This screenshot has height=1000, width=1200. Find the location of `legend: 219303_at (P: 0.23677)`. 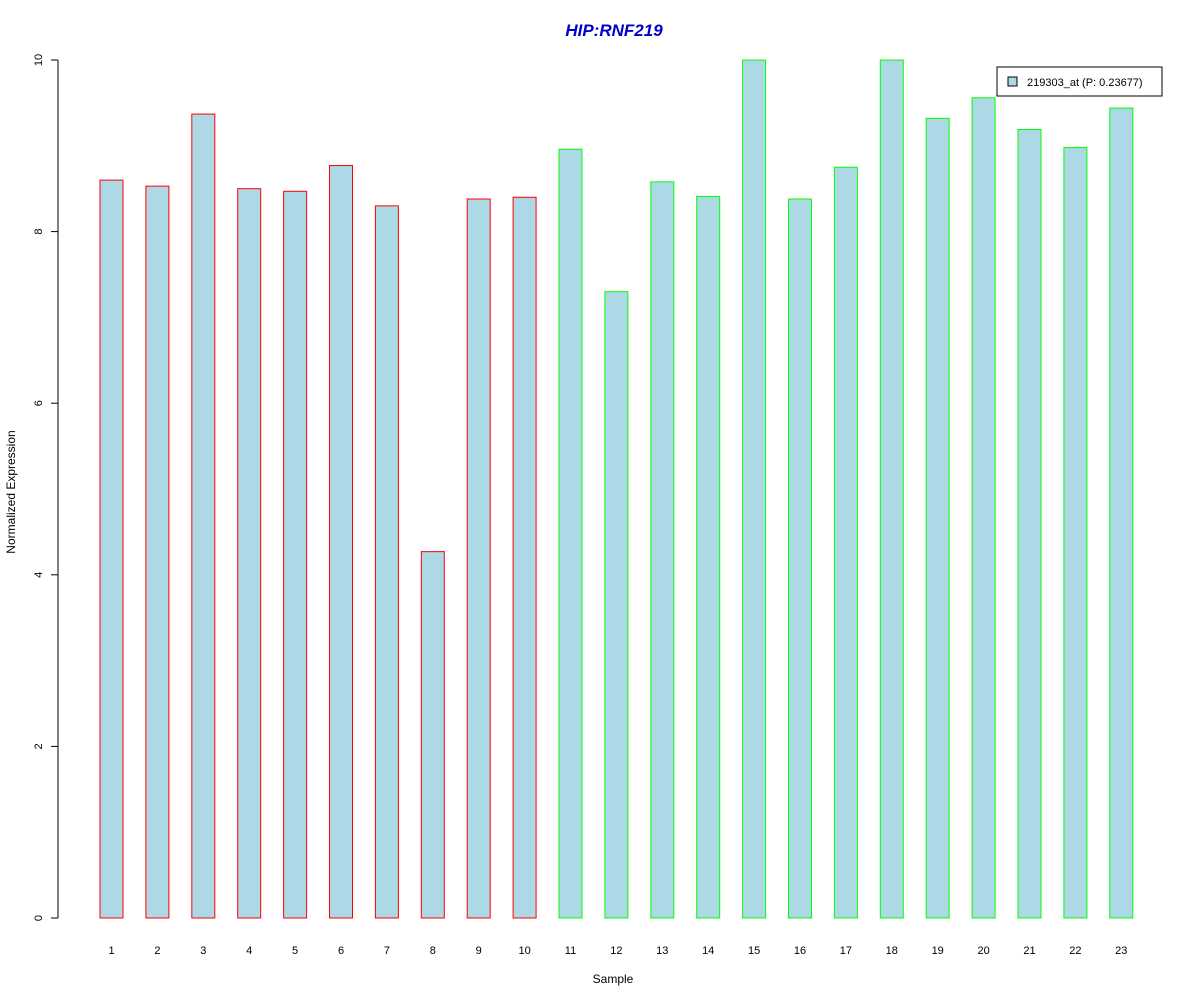

legend: 219303_at (P: 0.23677) is located at coordinates (1079, 81).